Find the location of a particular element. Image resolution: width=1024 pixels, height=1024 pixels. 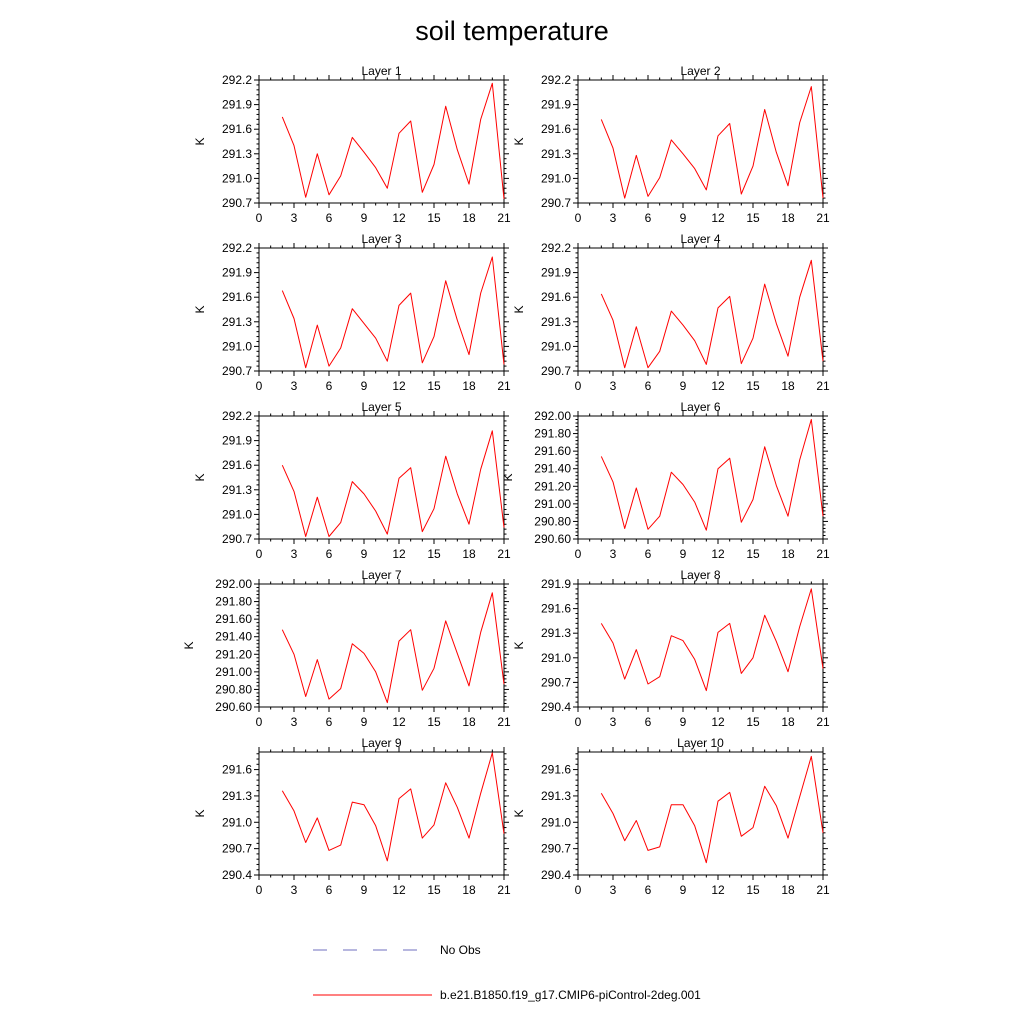

y-tick-label: 291.00 is located at coordinates (233, 672).